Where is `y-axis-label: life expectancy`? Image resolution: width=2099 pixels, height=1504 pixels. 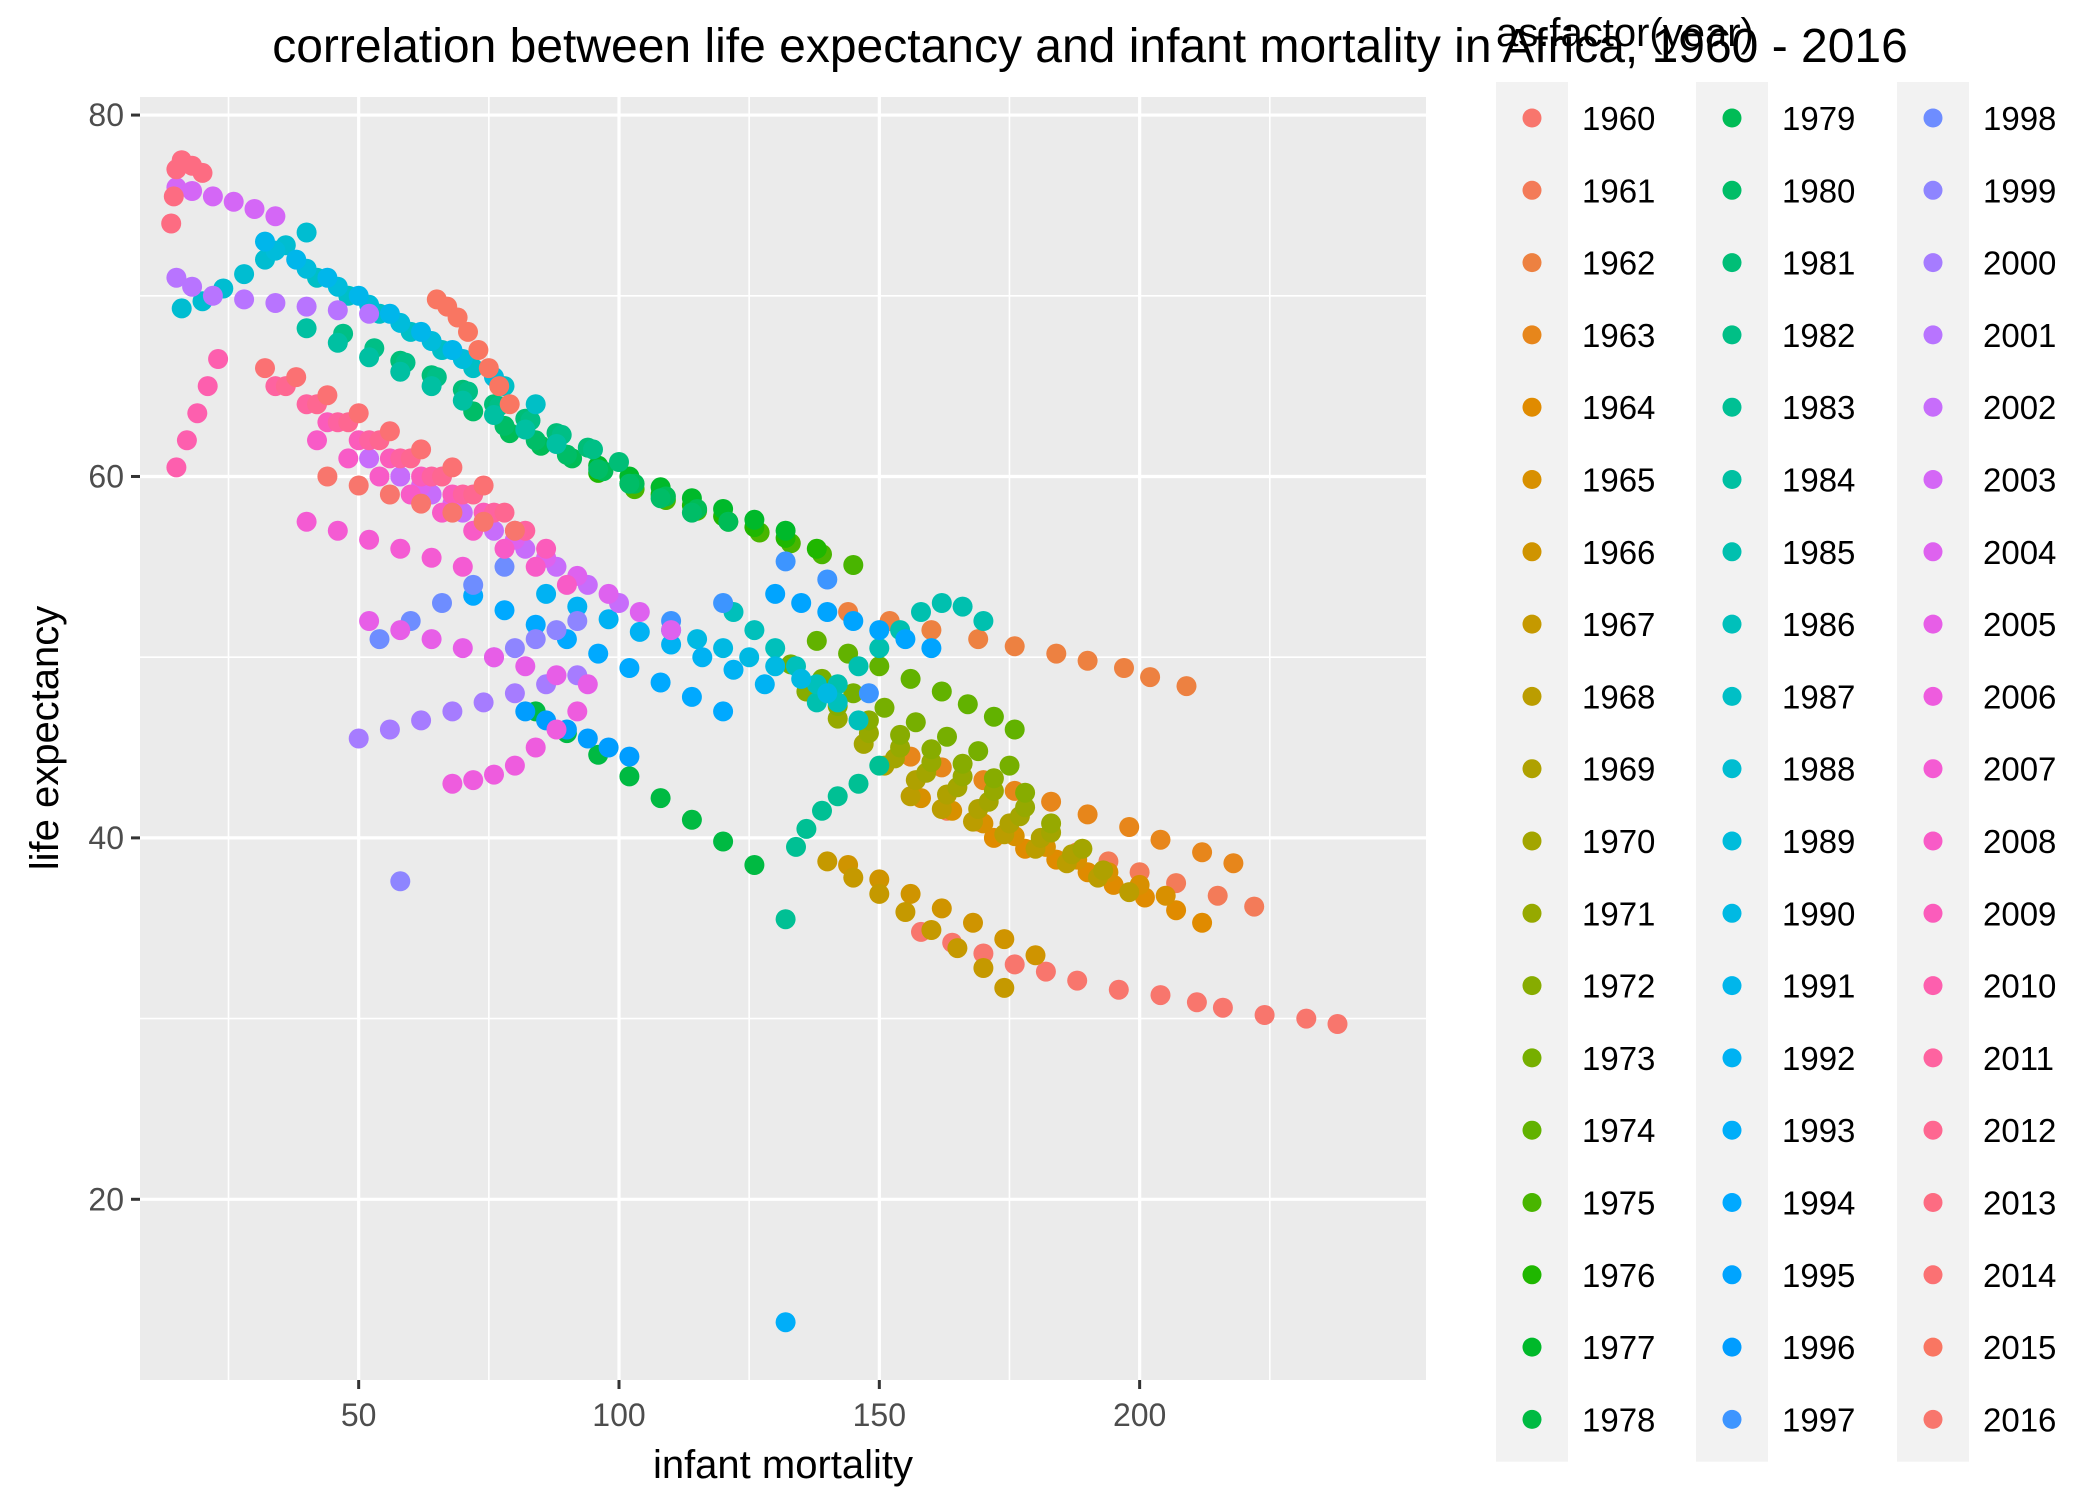 y-axis-label: life expectancy is located at coordinates (45, 738).